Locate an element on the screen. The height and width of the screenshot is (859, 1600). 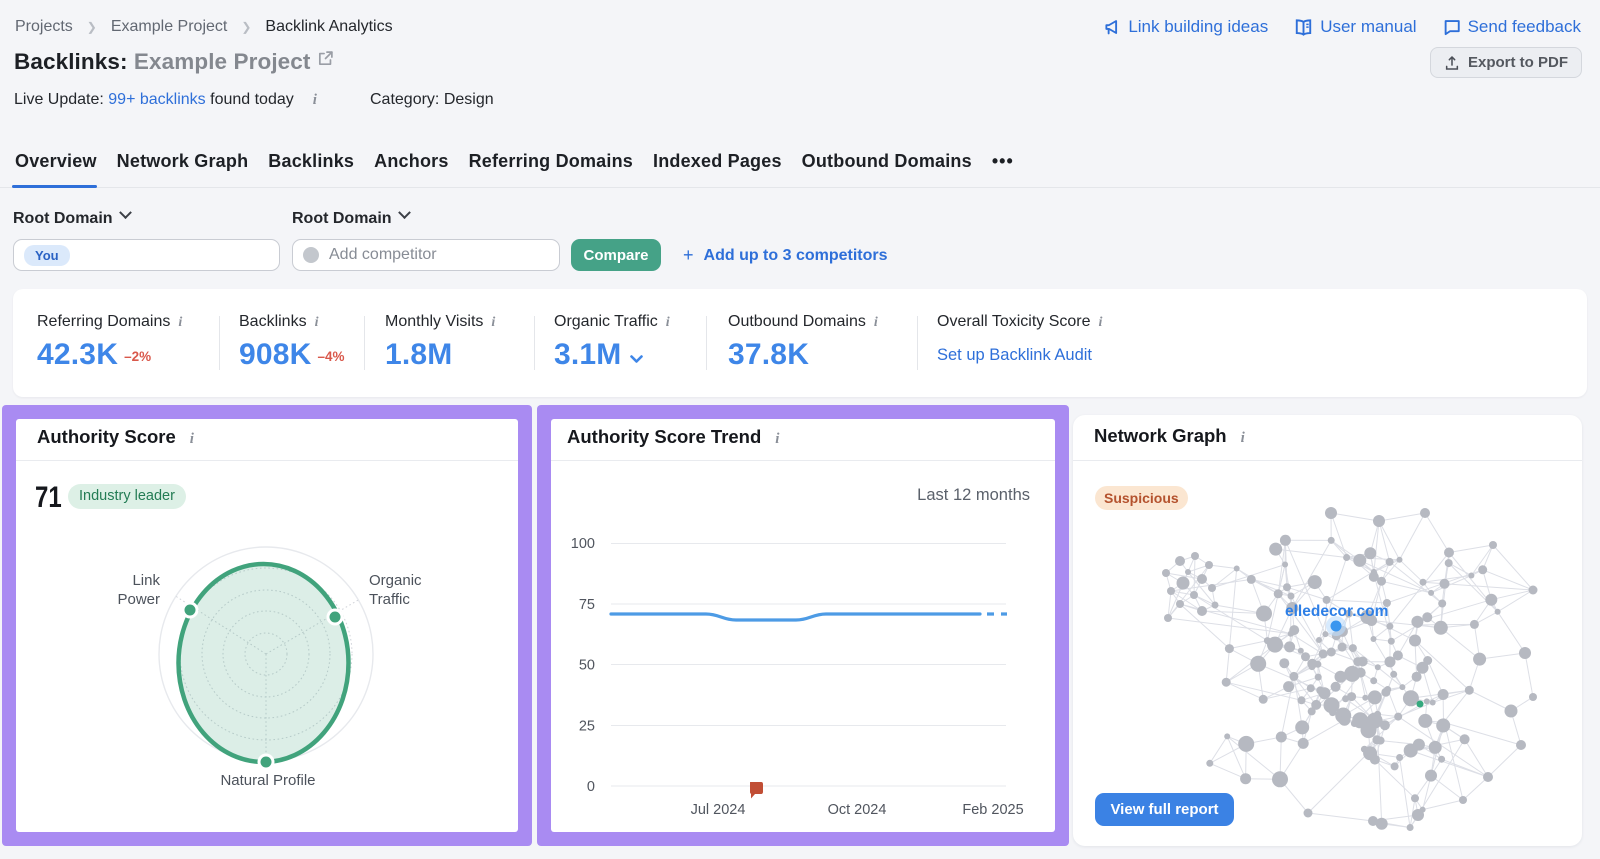
svg-text: 0 is located at coordinates (591, 787).